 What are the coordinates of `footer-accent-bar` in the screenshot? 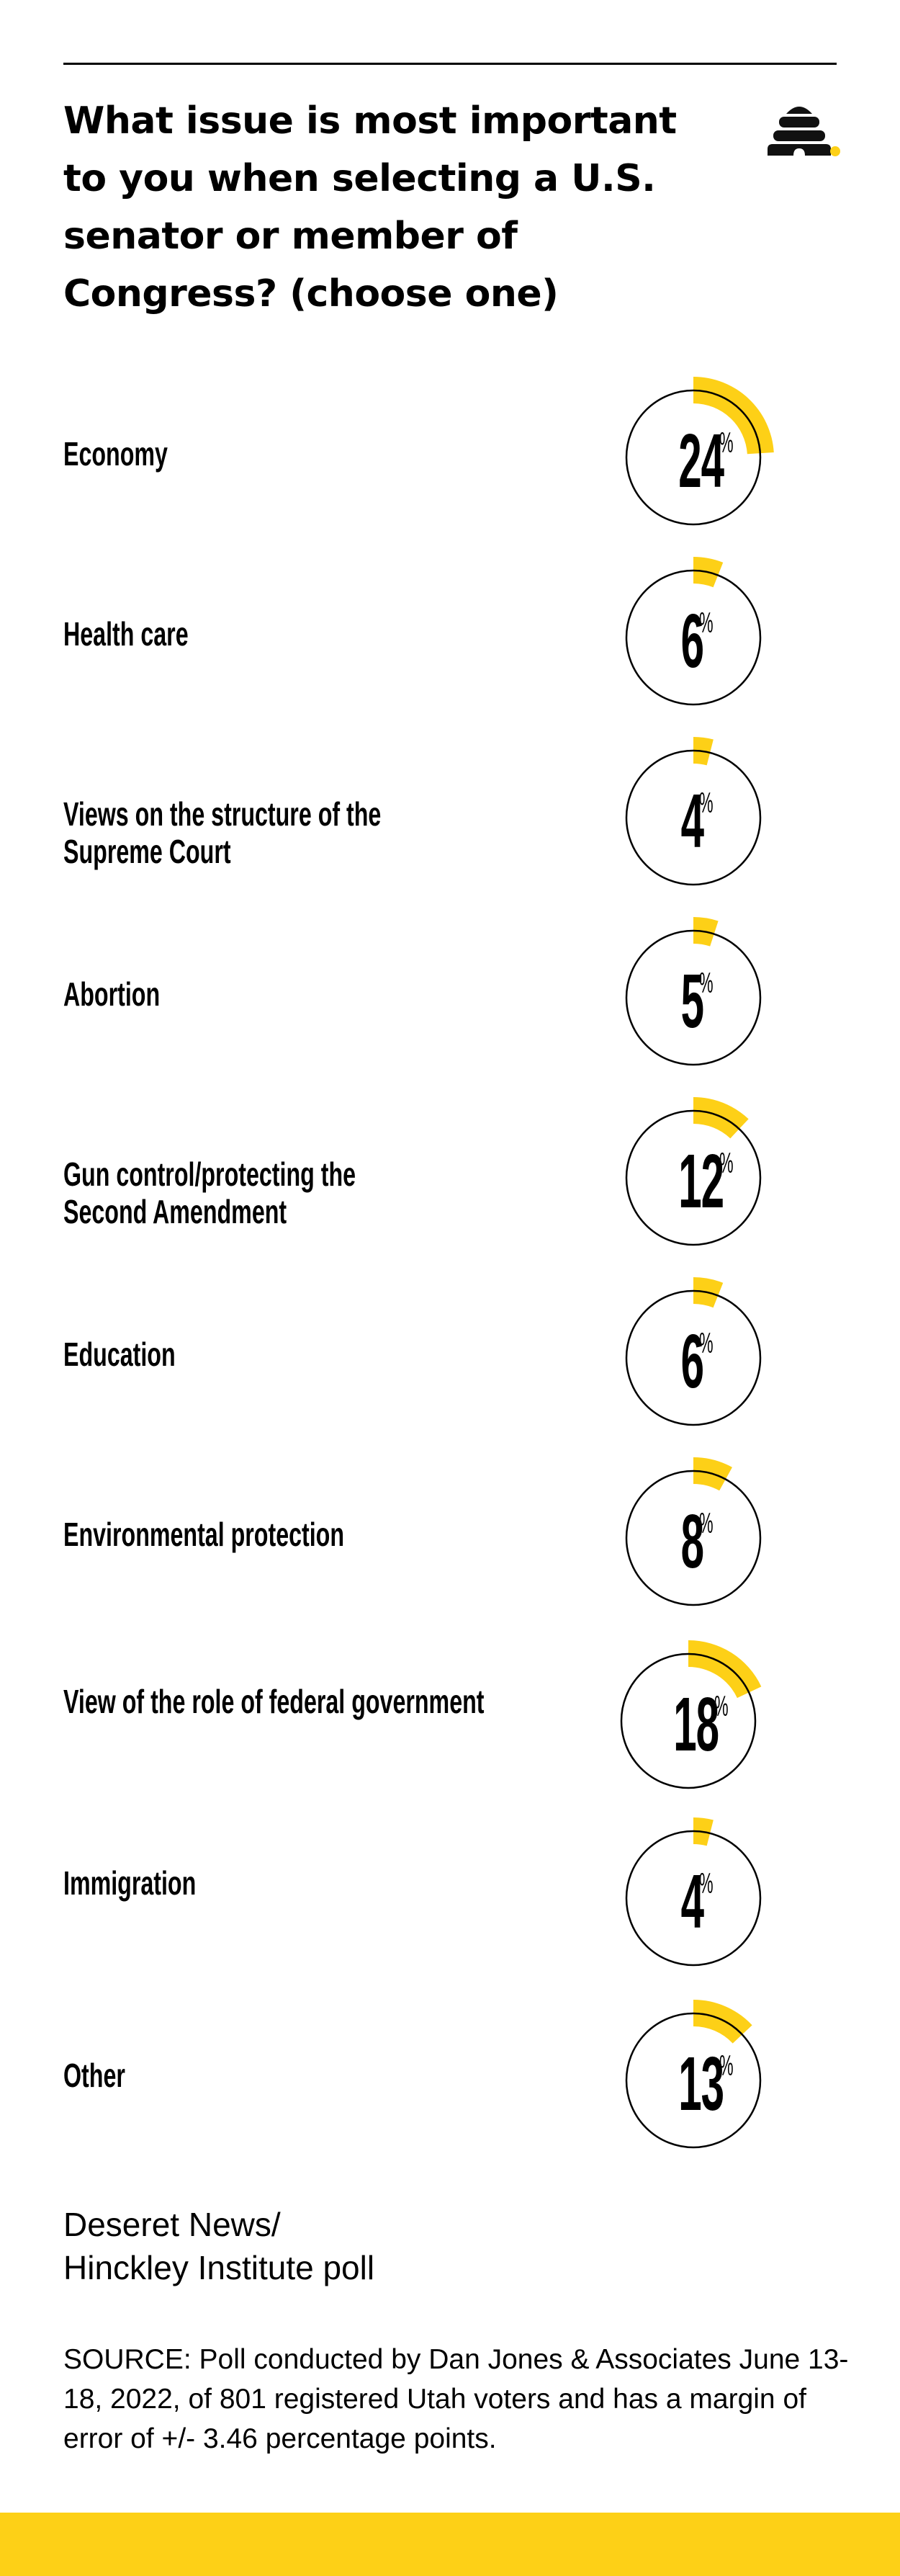 It's located at (450, 2544).